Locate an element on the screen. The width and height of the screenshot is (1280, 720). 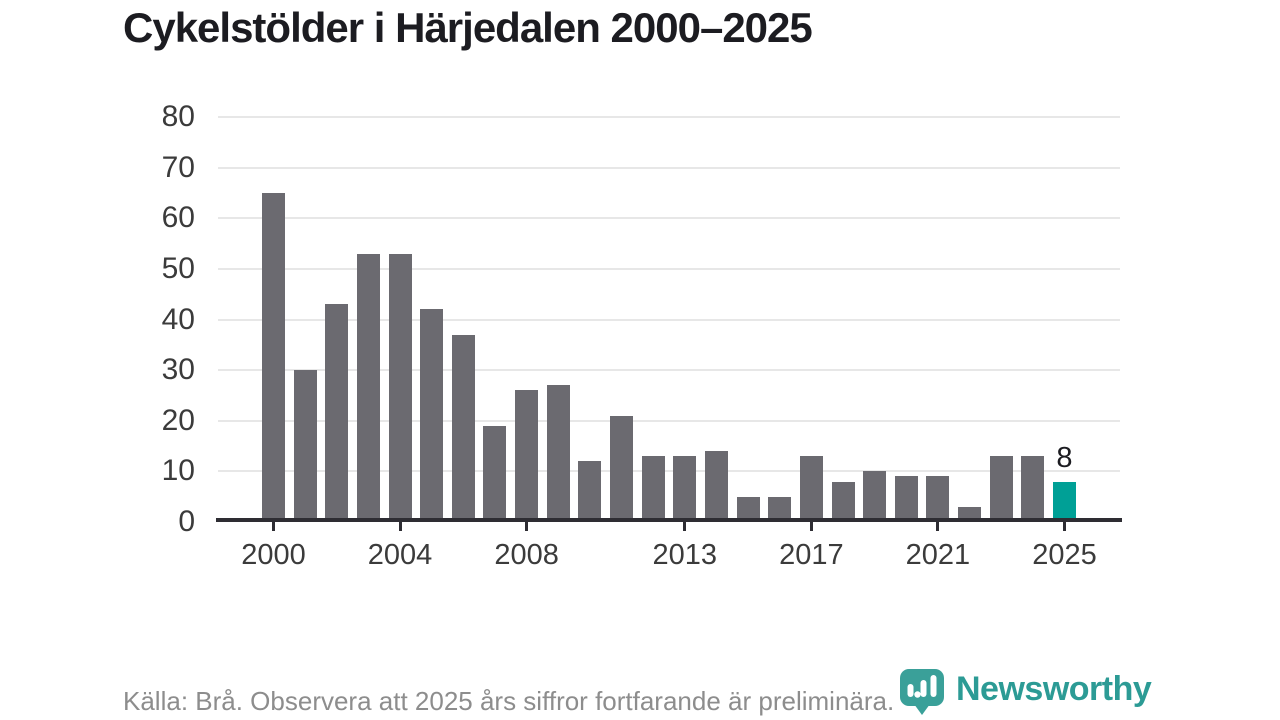
bar-2012 is located at coordinates (653, 489).